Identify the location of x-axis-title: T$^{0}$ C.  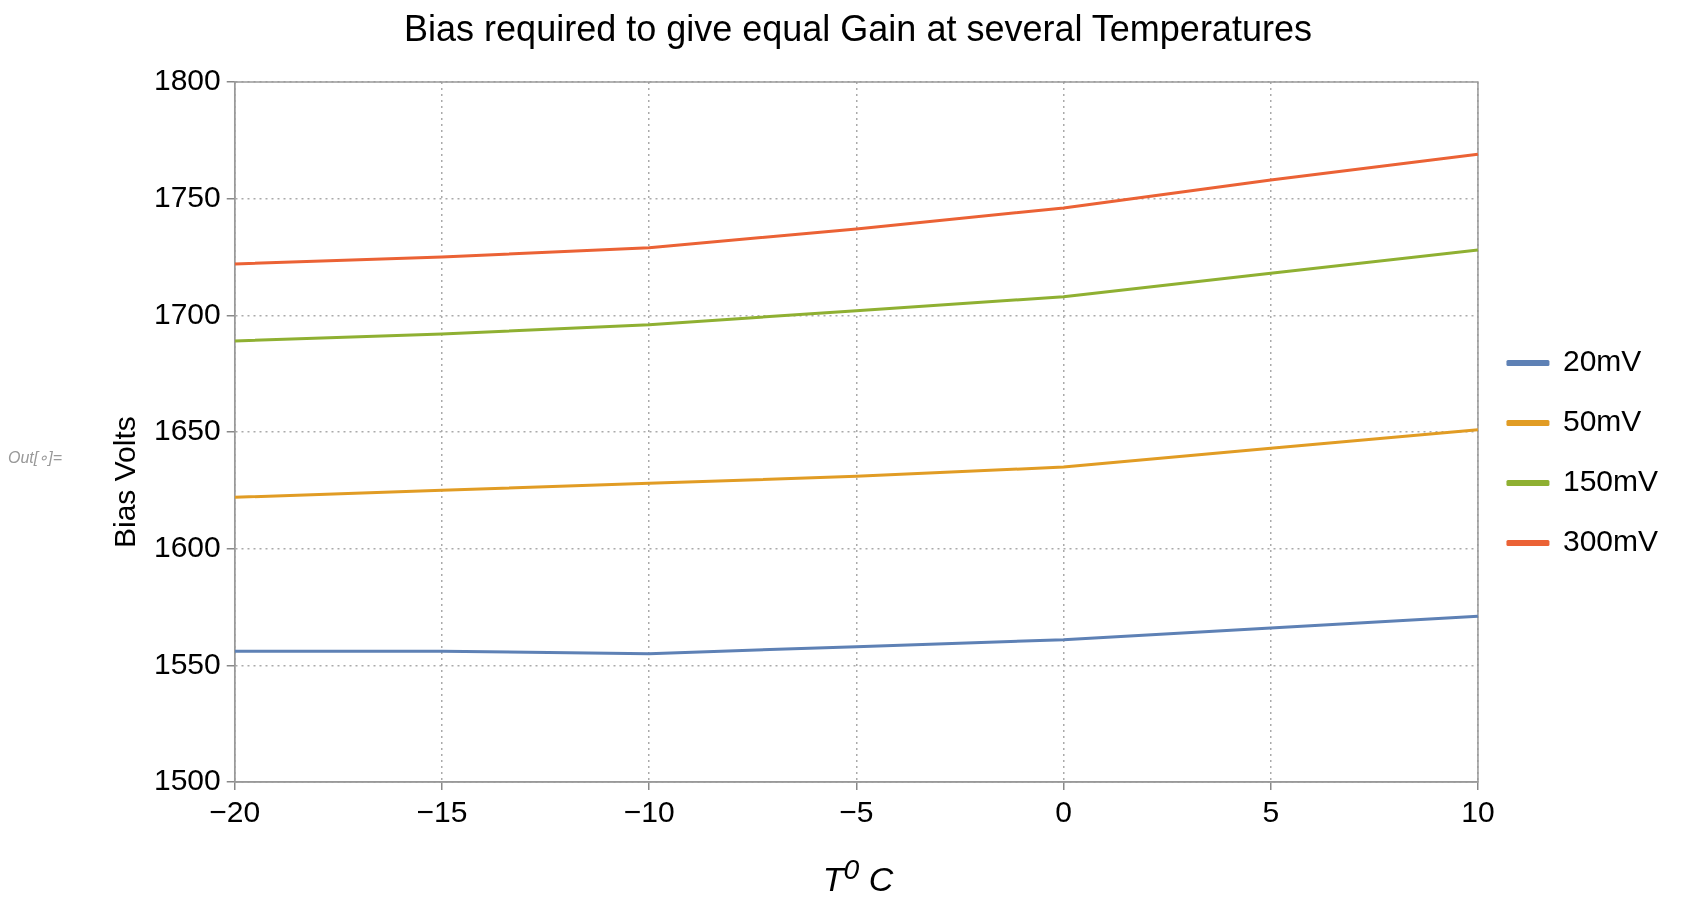
(858, 876).